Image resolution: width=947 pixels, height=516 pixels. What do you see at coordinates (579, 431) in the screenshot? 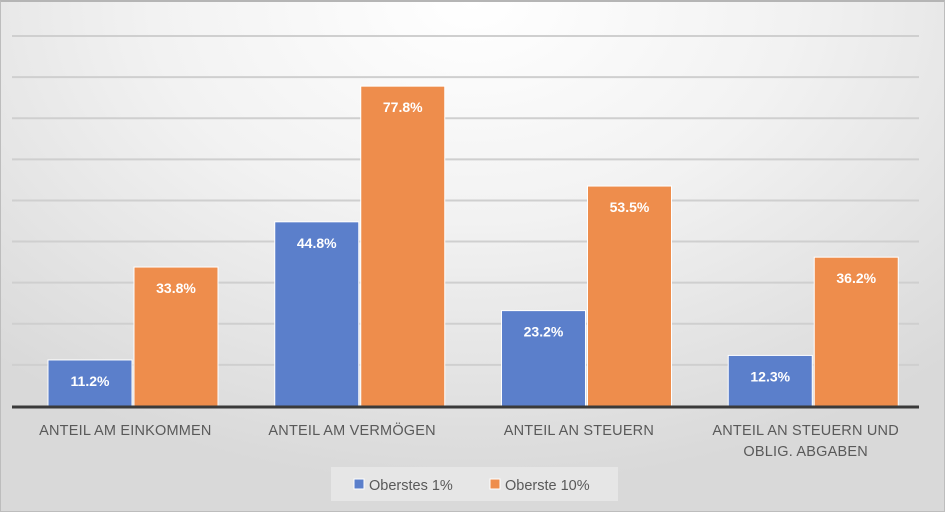
I see `category-label: ANTEIL AN STEUERN` at bounding box center [579, 431].